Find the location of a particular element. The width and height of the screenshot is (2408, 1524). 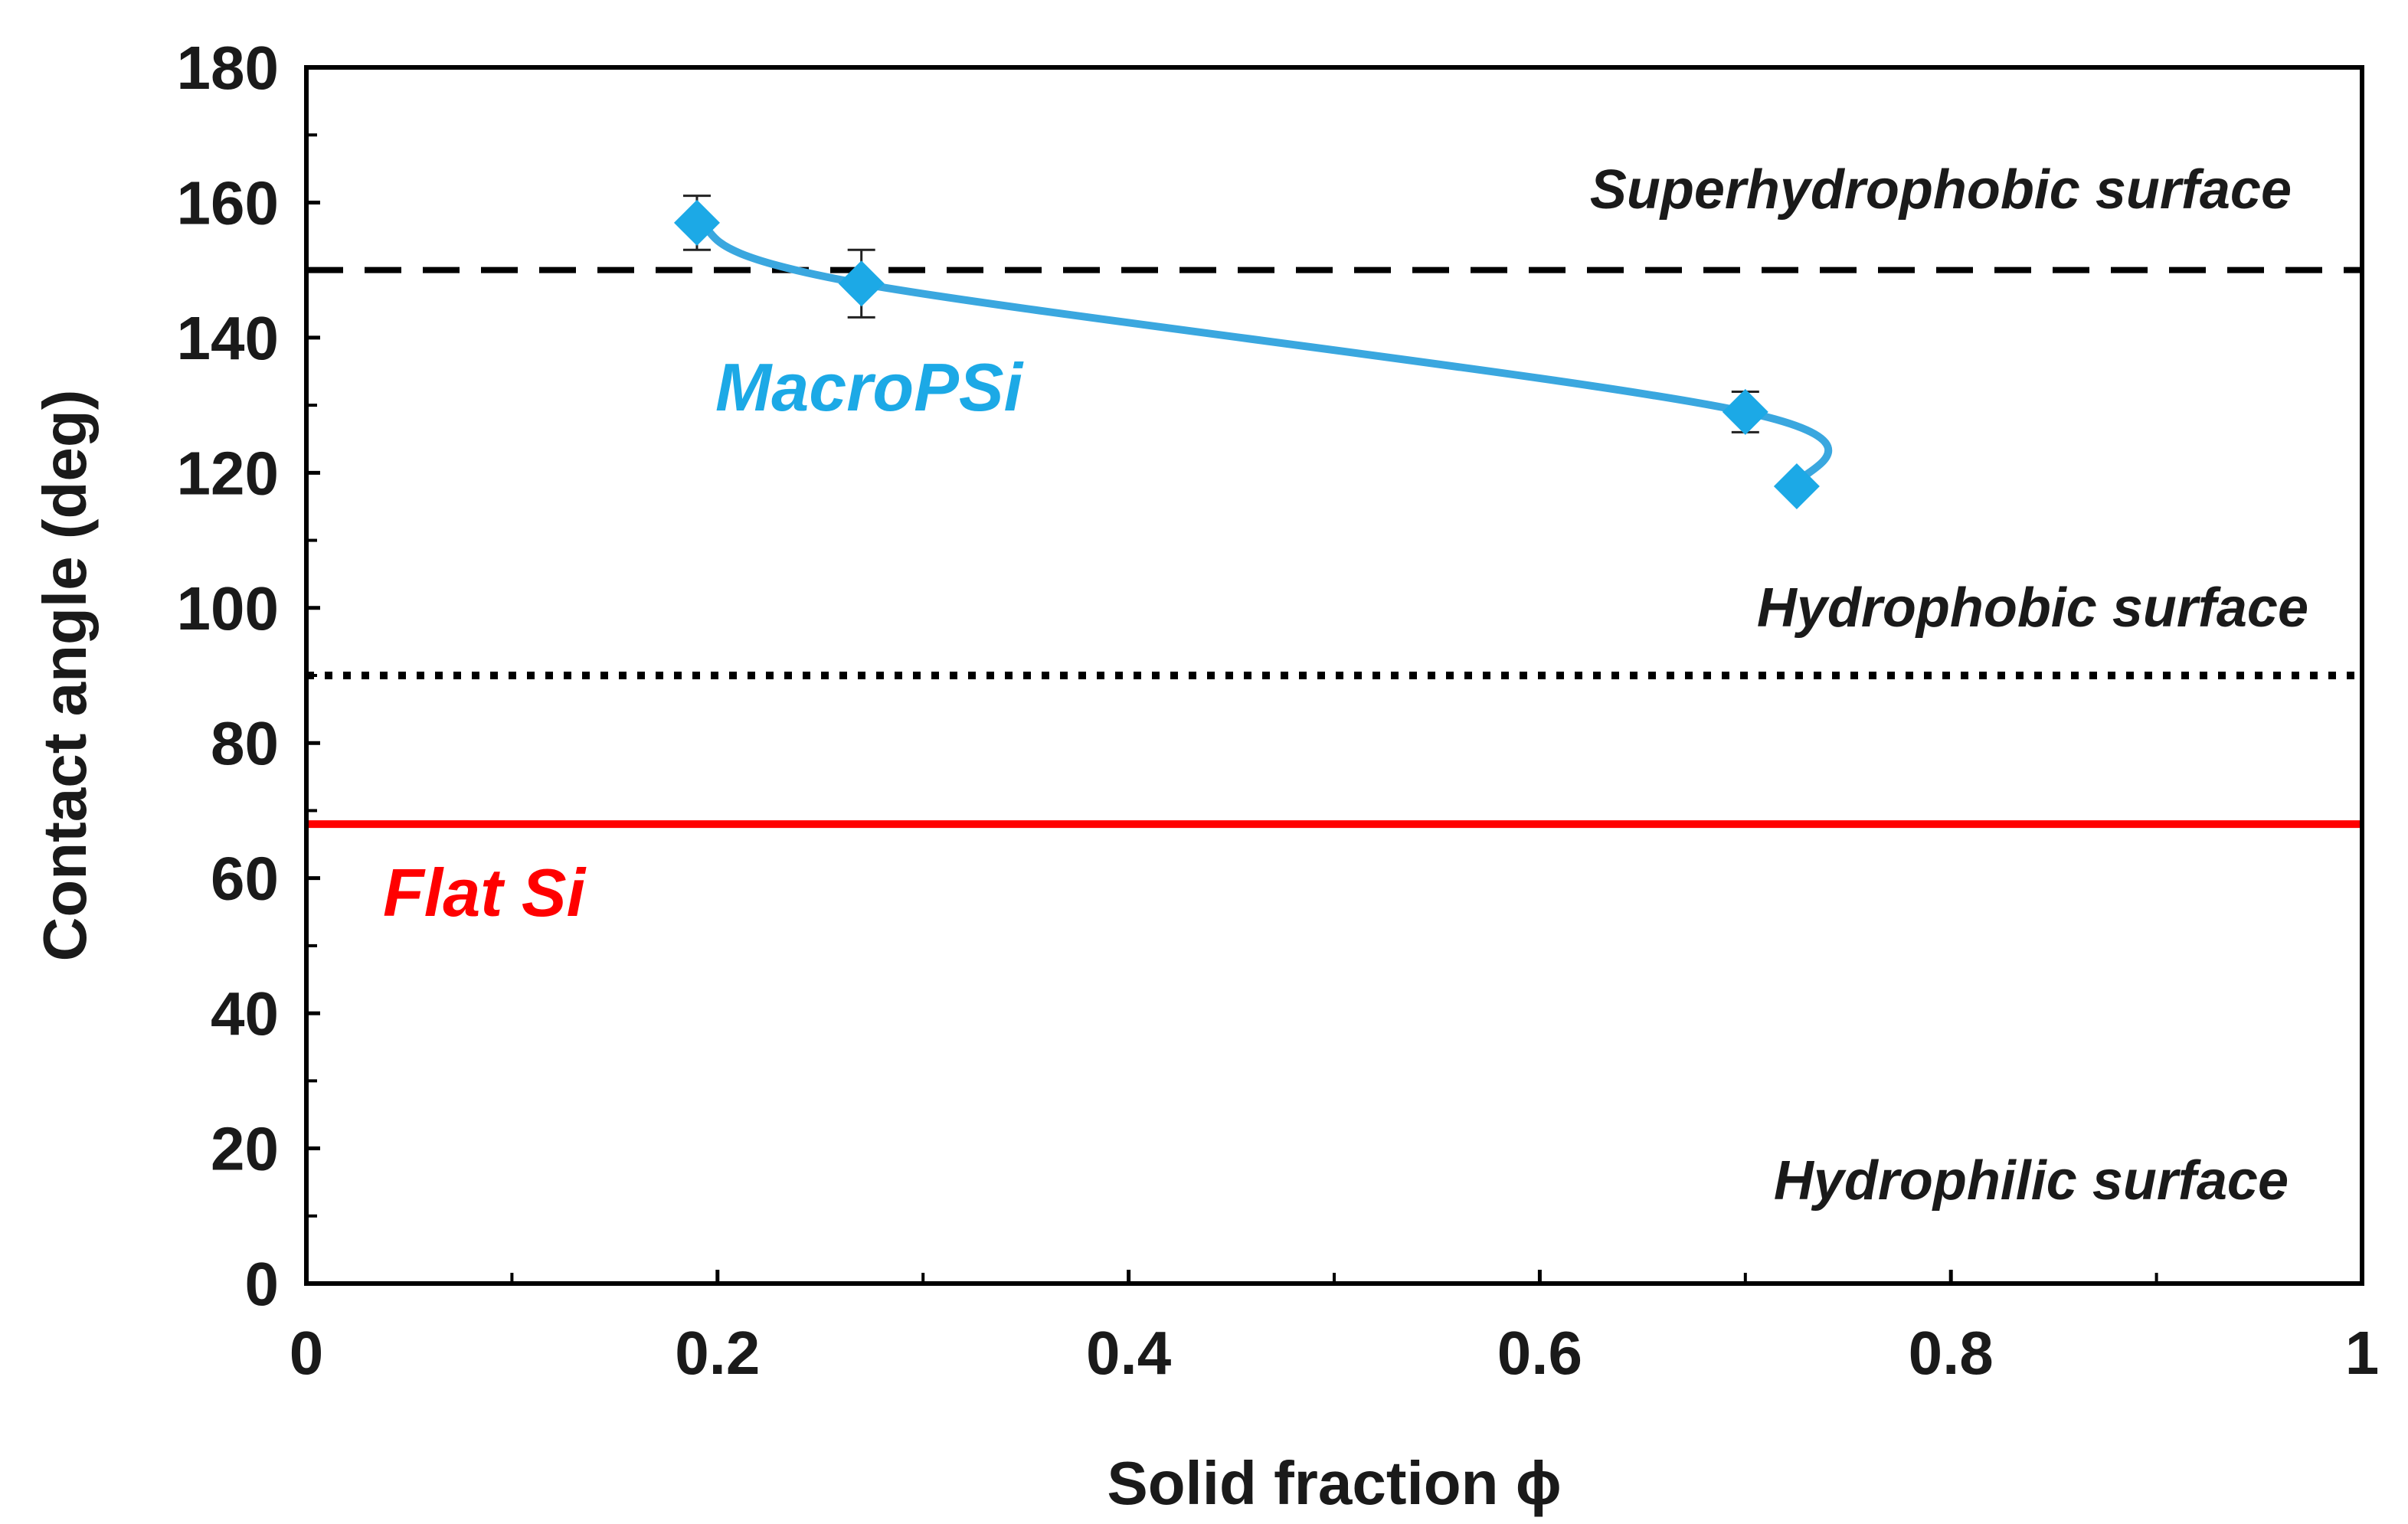

hydrophilic-label: Hydrophilic surface is located at coordinates (2031, 1181).